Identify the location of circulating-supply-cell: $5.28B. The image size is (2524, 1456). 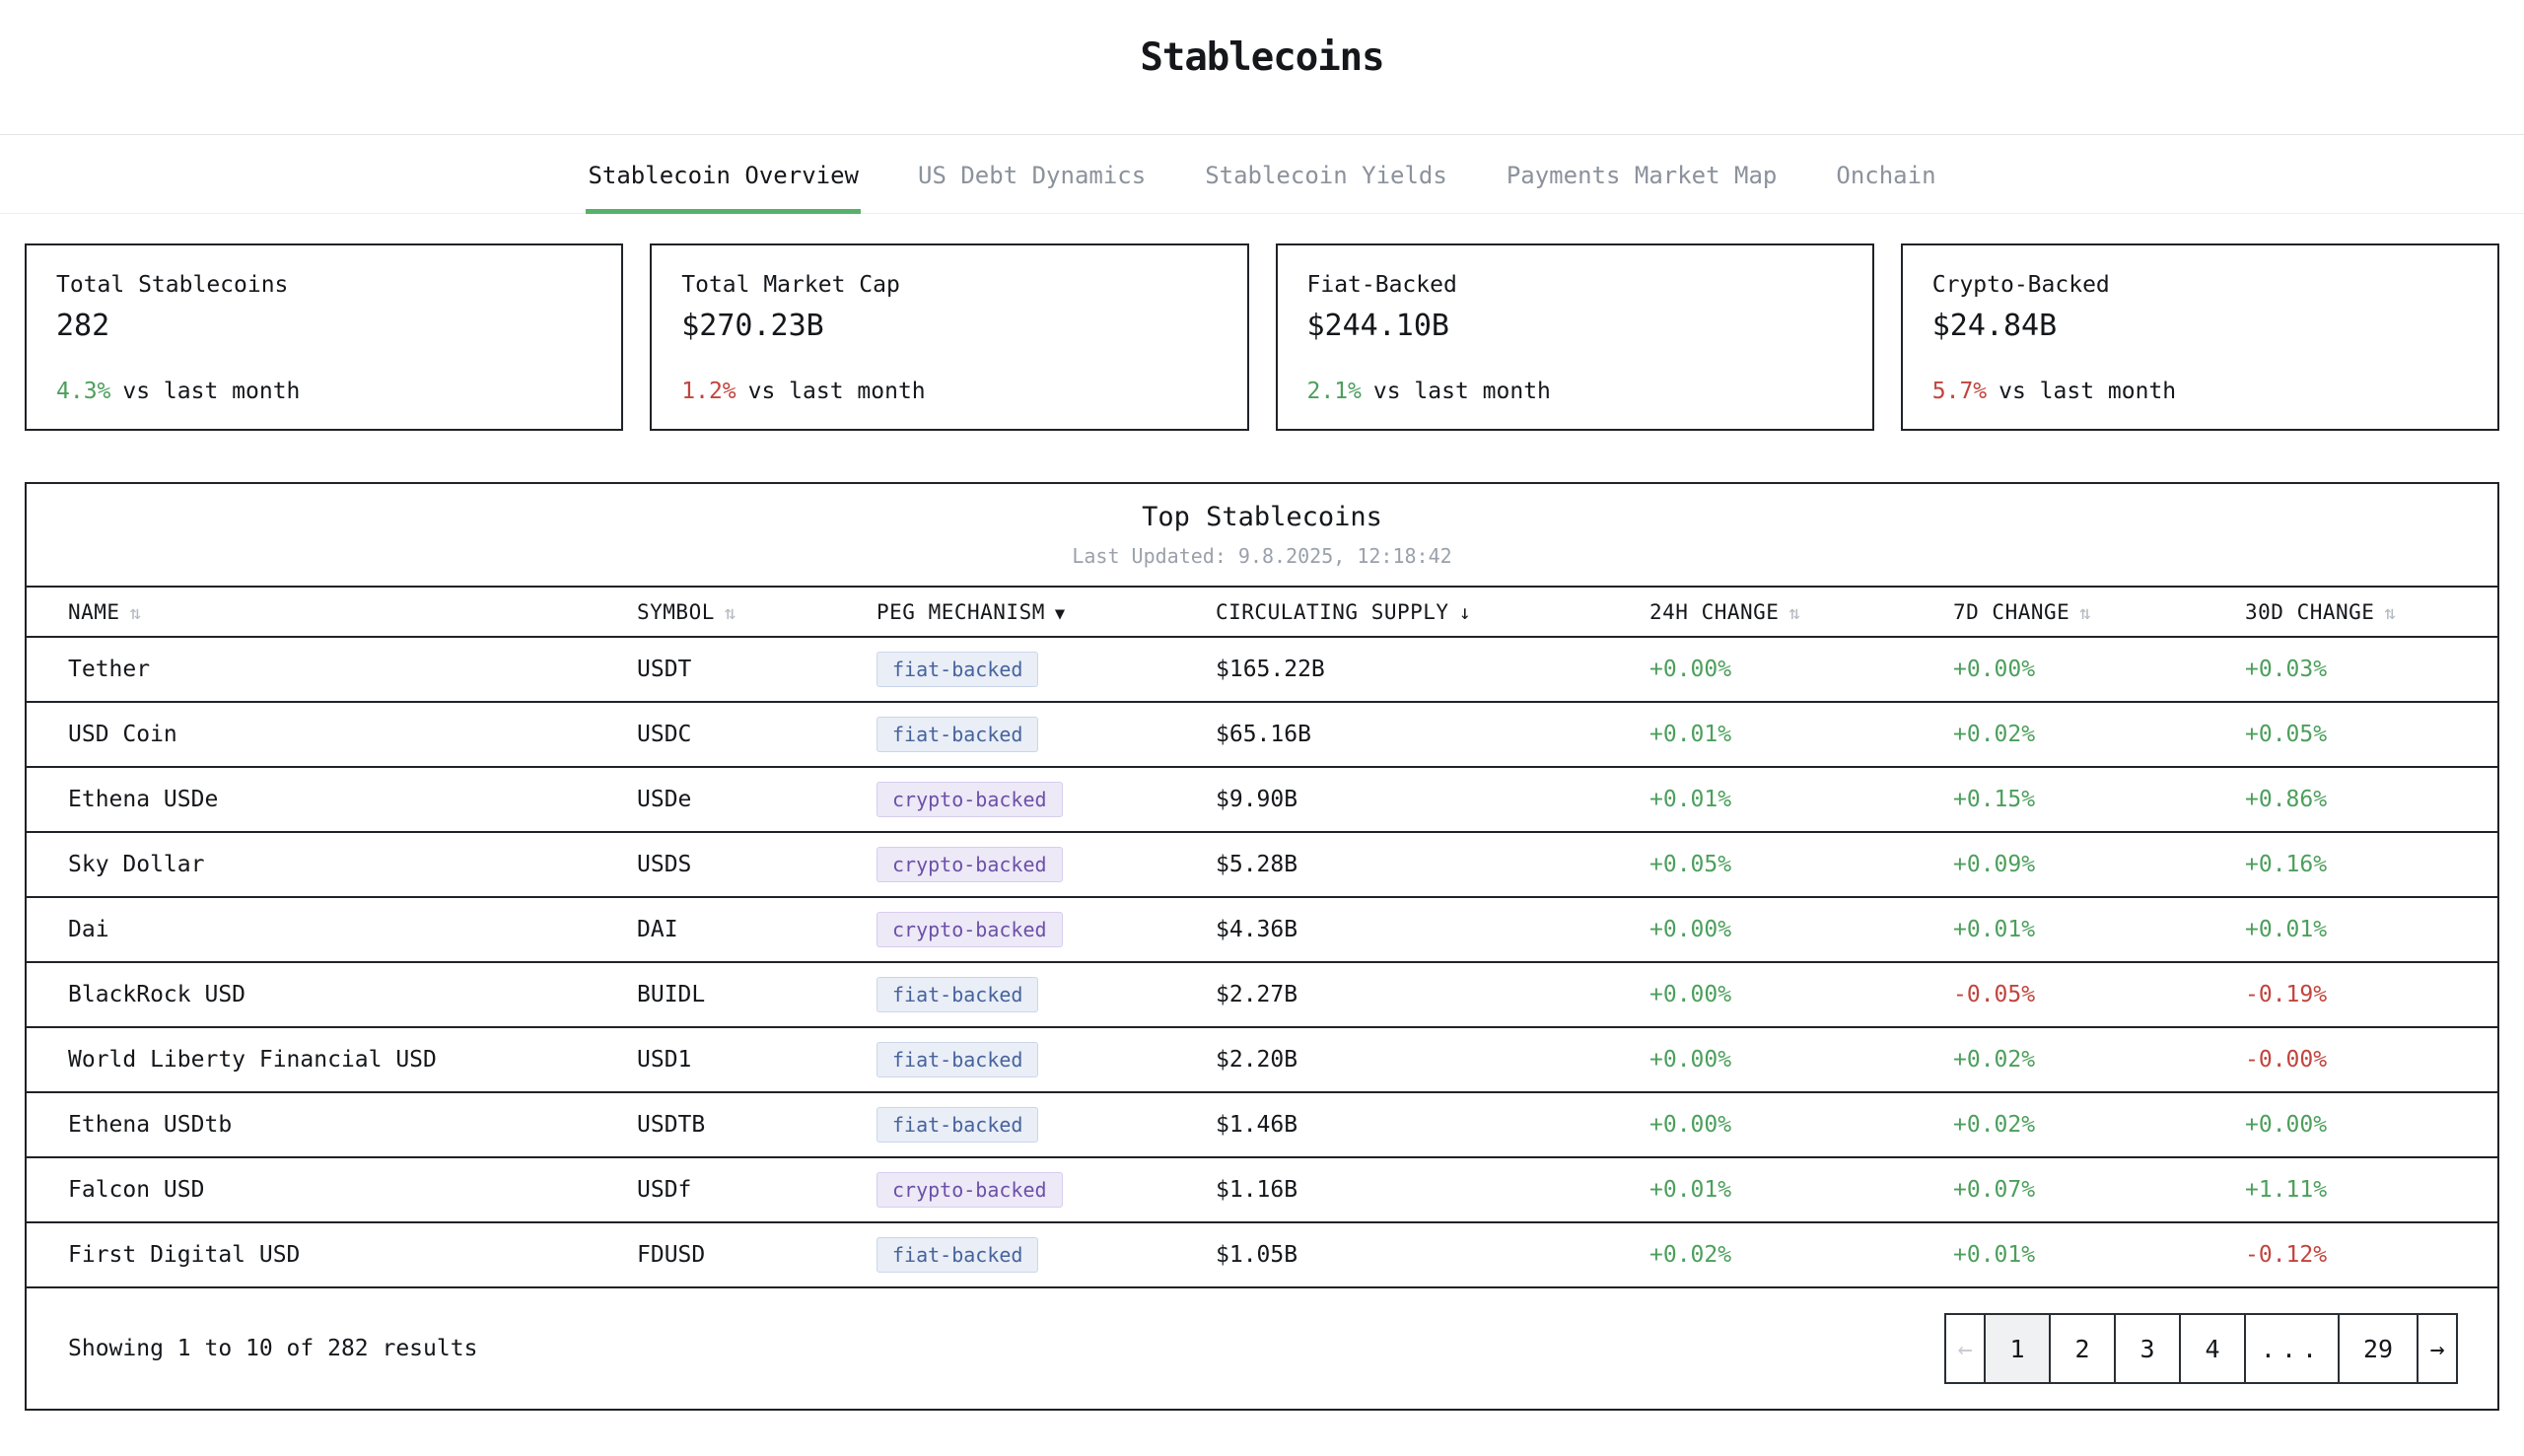
(1391, 865).